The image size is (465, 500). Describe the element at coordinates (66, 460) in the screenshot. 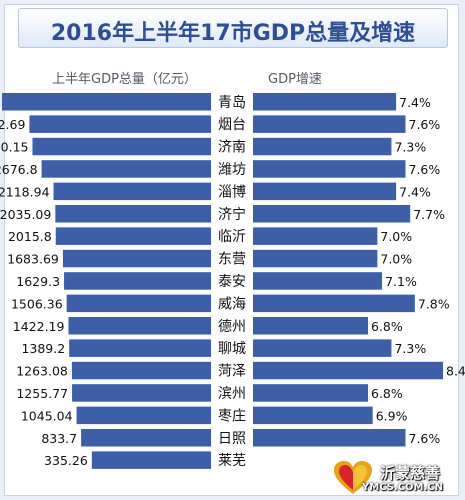

I see `gdp-value-label: 335.26` at that location.